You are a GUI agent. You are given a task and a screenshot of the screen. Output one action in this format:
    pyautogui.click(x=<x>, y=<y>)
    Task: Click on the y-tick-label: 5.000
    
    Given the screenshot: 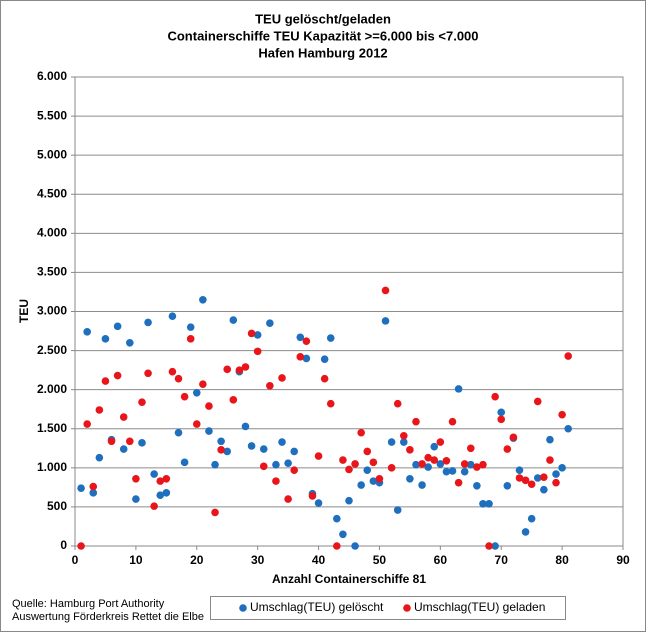 What is the action you would take?
    pyautogui.click(x=52, y=154)
    